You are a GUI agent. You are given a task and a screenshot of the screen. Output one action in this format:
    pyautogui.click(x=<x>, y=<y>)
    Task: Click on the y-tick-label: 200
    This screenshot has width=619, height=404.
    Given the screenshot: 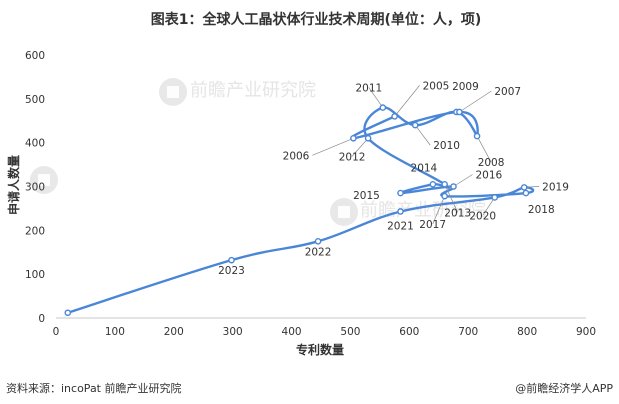 What is the action you would take?
    pyautogui.click(x=35, y=231)
    